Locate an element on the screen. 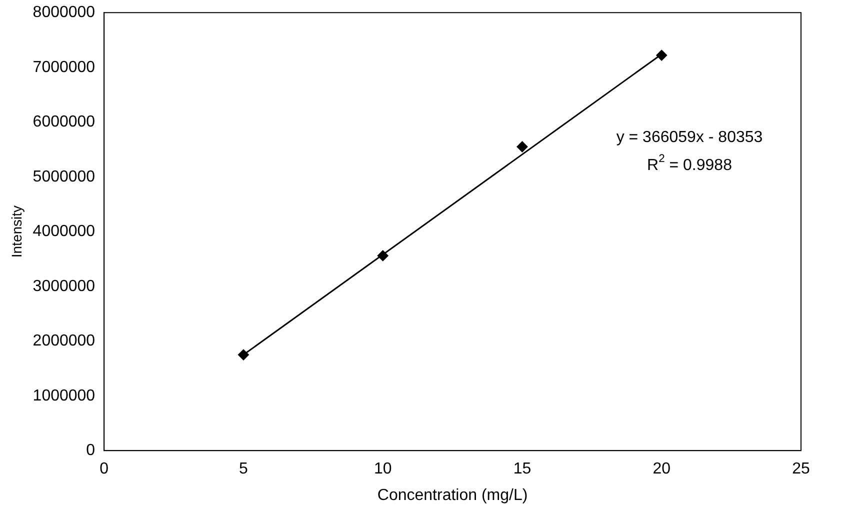 This screenshot has height=514, width=851. y-tick-label: 7000000 is located at coordinates (64, 67).